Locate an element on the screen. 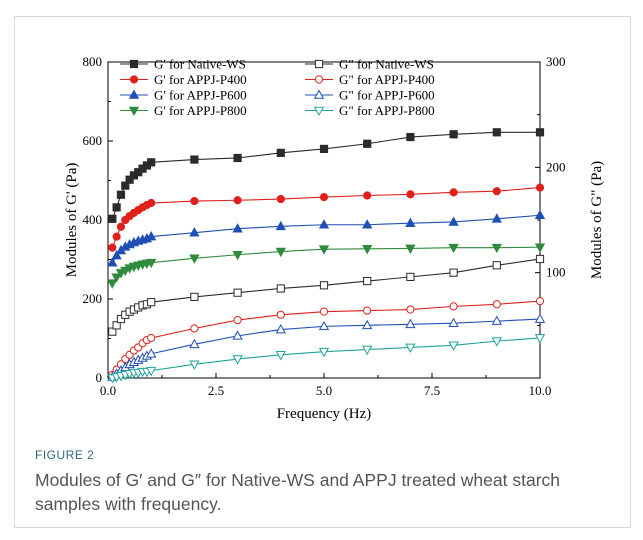 The width and height of the screenshot is (643, 540). y-right-axis-title: Modules of G" (Pa) is located at coordinates (597, 220).